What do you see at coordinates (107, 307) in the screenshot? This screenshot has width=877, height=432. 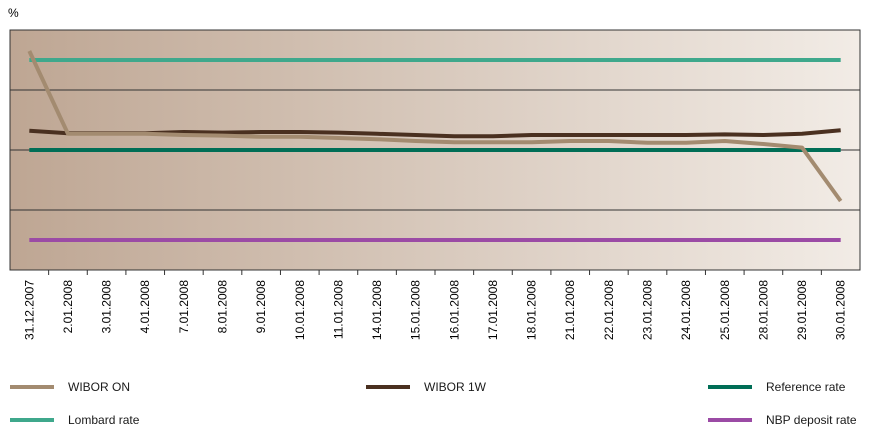 I see `x-tick-label: 3.01.2008` at bounding box center [107, 307].